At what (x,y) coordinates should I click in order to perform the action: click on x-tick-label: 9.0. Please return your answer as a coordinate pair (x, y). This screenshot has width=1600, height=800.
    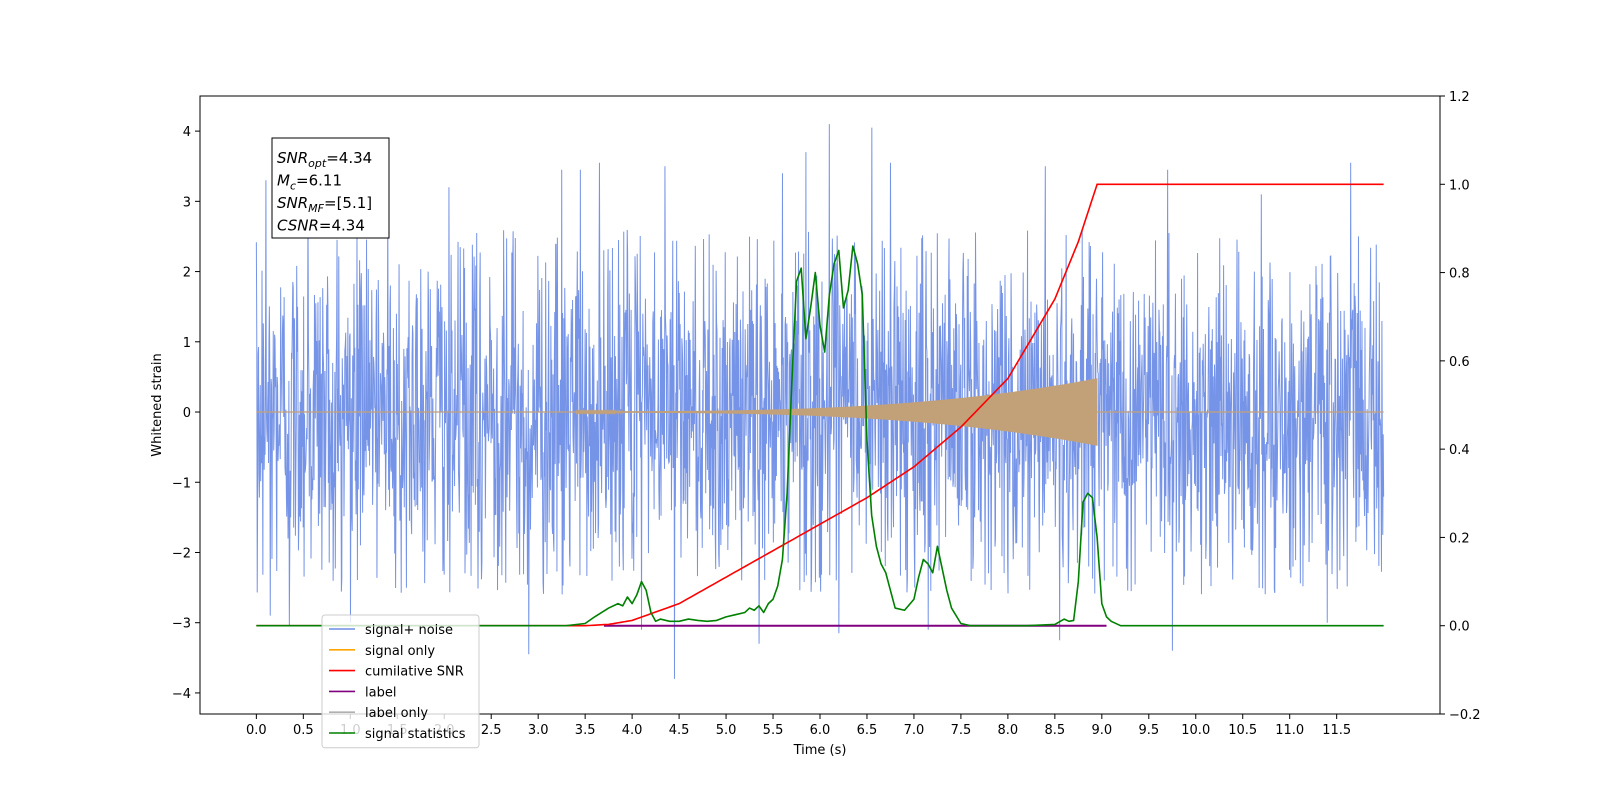
    Looking at the image, I should click on (1101, 730).